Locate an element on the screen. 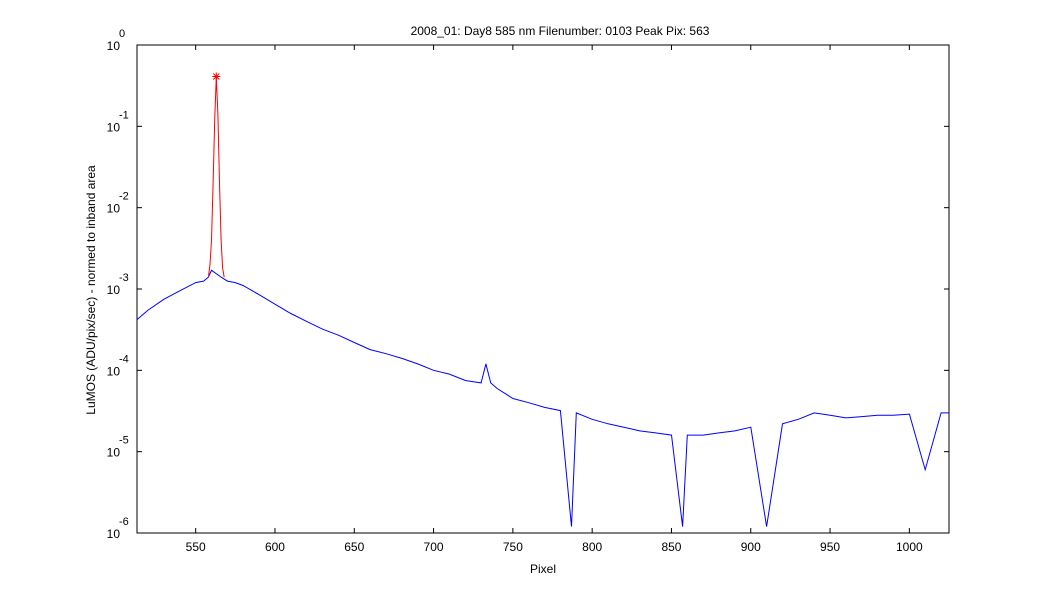 Image resolution: width=1050 pixels, height=600 pixels. y-tick-exponent: -1 is located at coordinates (124, 115).